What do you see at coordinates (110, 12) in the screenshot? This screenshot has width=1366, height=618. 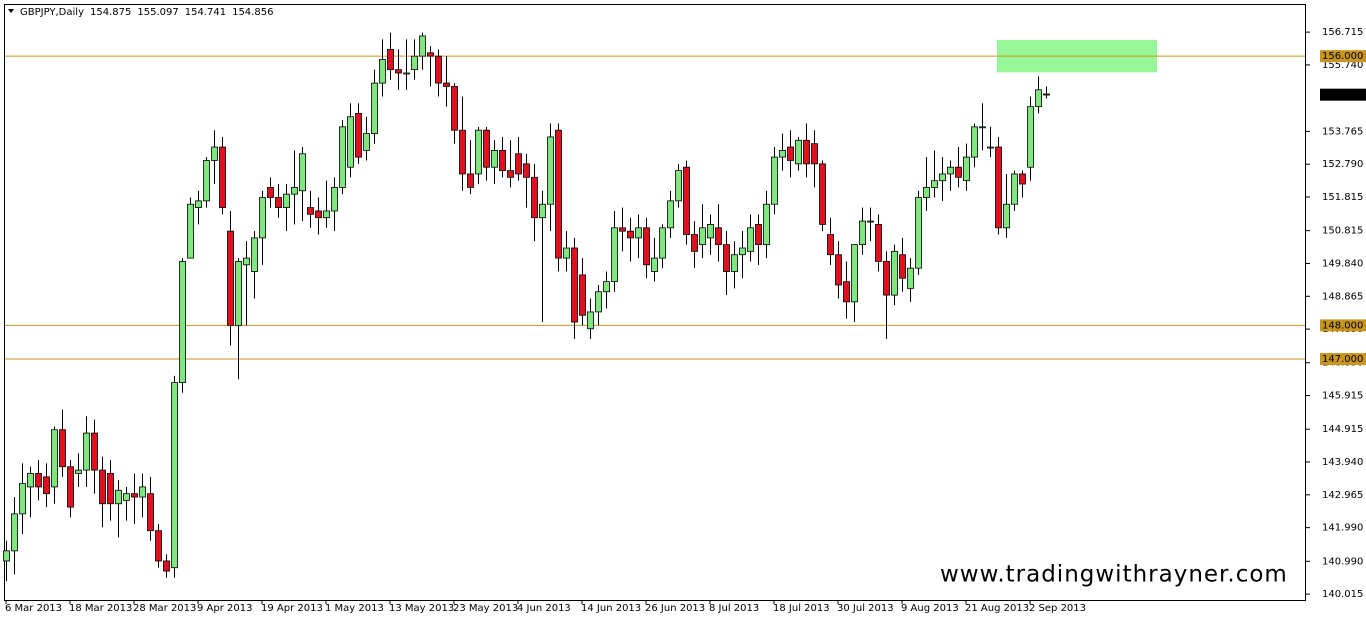 I see `header-open: 154.875` at bounding box center [110, 12].